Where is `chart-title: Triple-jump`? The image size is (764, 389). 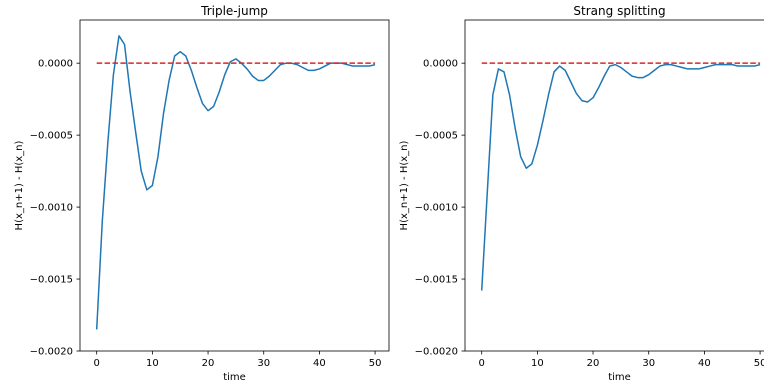 chart-title: Triple-jump is located at coordinates (234, 11).